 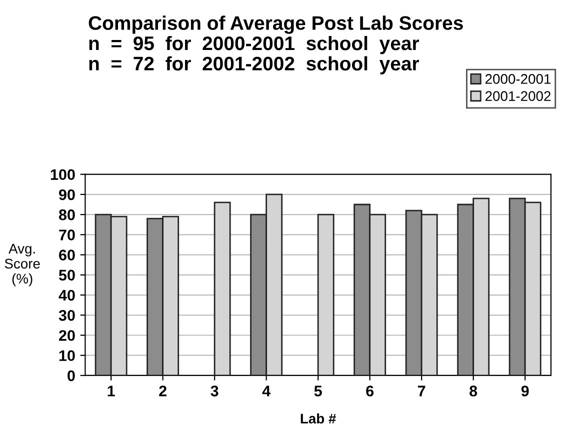 What do you see at coordinates (67, 194) in the screenshot?
I see `y-tick-label: 90` at bounding box center [67, 194].